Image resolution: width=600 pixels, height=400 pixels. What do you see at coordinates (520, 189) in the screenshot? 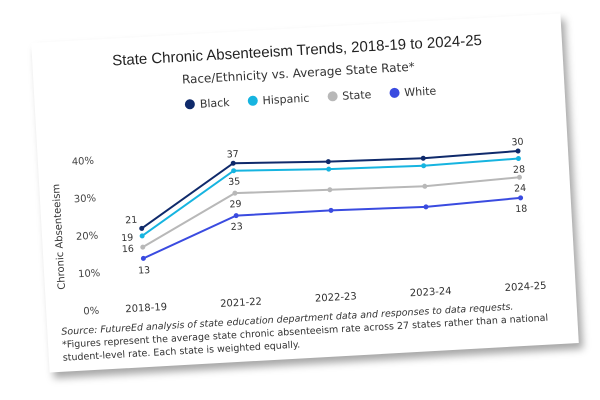
I see `data-label: 24` at bounding box center [520, 189].